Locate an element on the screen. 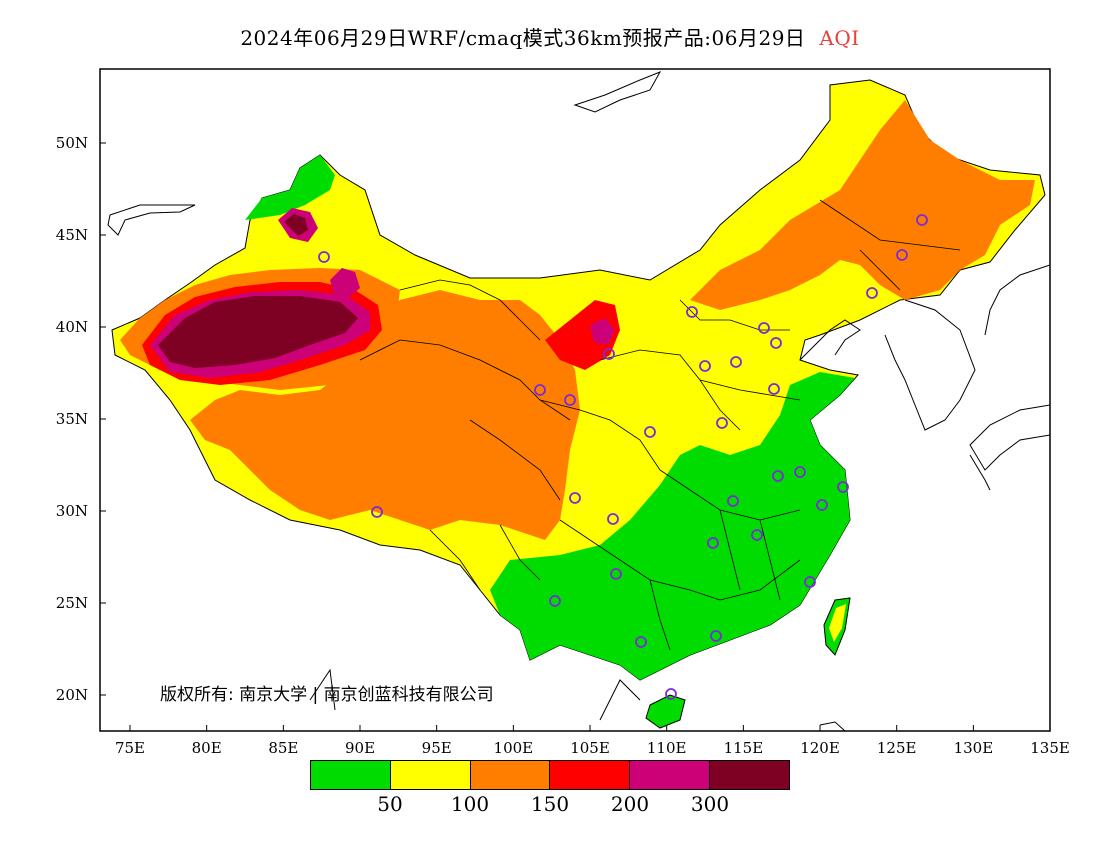 The image size is (1100, 850). colorbar-label: 200 is located at coordinates (630, 804).